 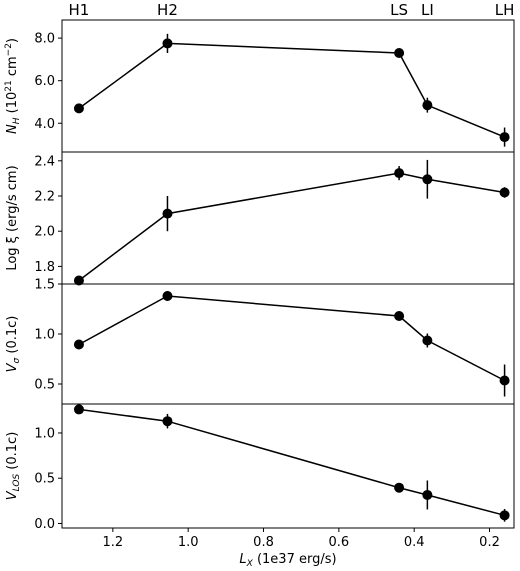 What do you see at coordinates (13, 466) in the screenshot?
I see `y-axis-label: VLOS (0.1c)` at bounding box center [13, 466].